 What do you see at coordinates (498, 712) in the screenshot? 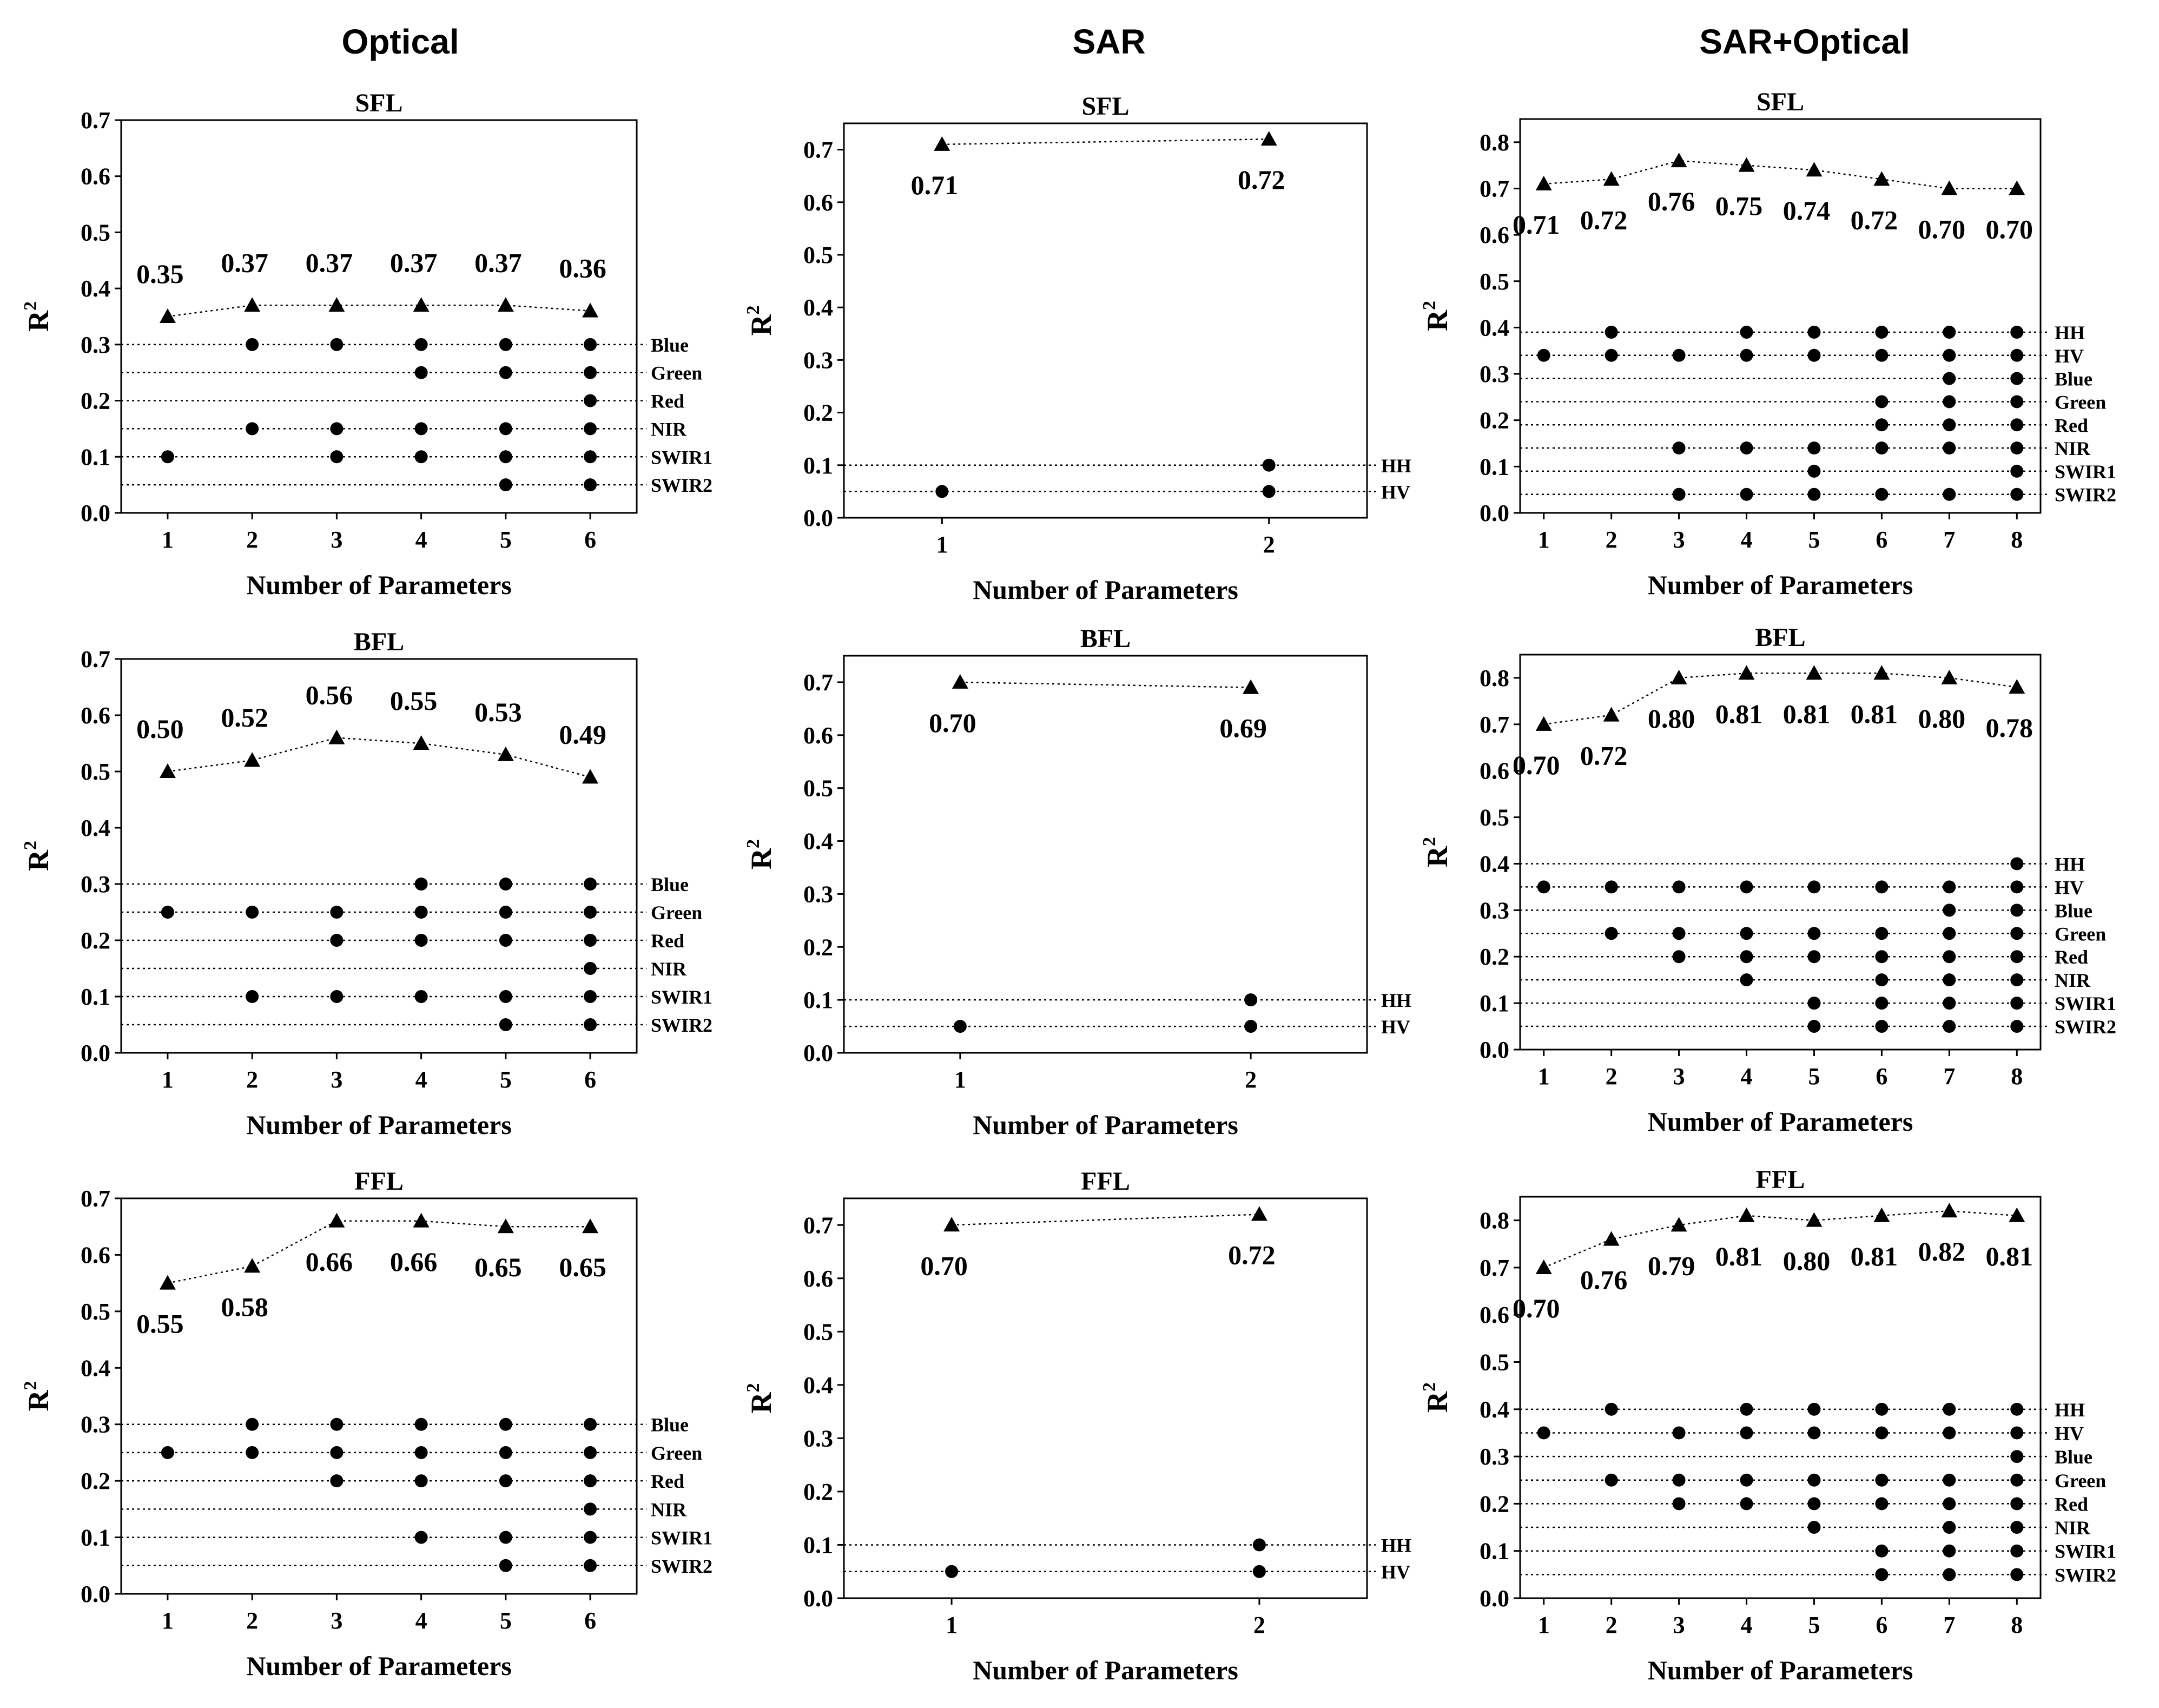
I see `r2-value-label: 0.53` at bounding box center [498, 712].